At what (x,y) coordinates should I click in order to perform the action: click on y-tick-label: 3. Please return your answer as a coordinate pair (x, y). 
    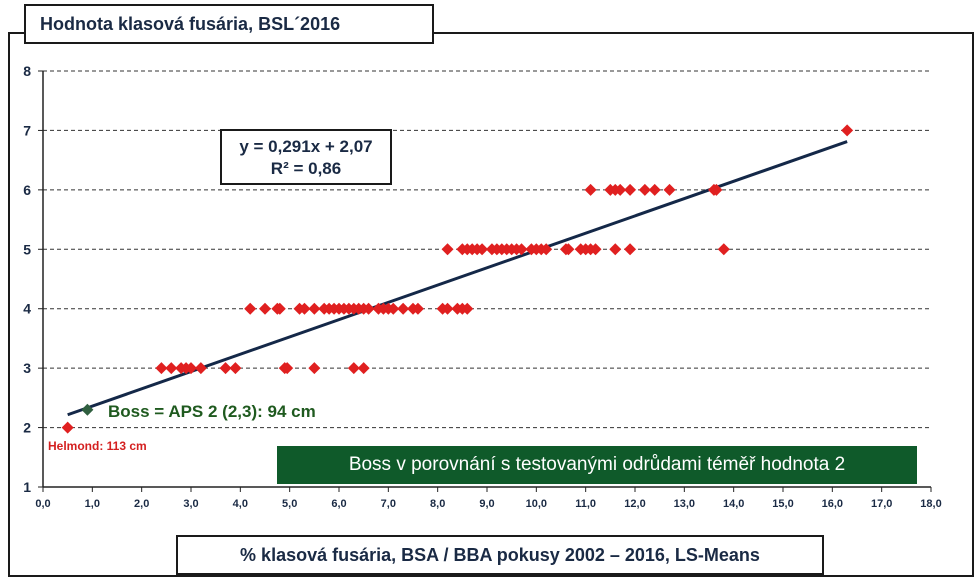
    Looking at the image, I should click on (27, 368).